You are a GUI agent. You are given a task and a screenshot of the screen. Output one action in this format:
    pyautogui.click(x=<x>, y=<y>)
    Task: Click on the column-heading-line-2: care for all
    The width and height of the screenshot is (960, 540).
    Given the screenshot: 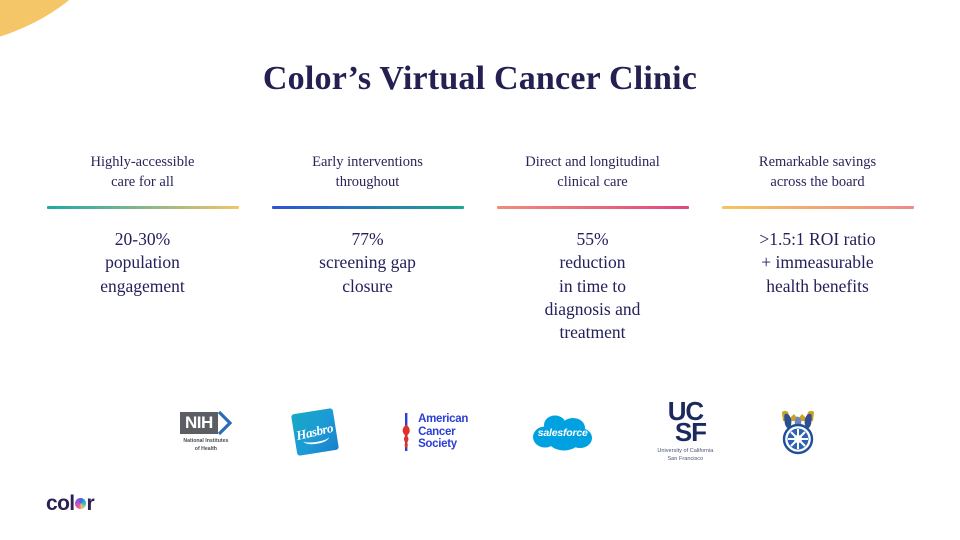 What is the action you would take?
    pyautogui.click(x=142, y=182)
    